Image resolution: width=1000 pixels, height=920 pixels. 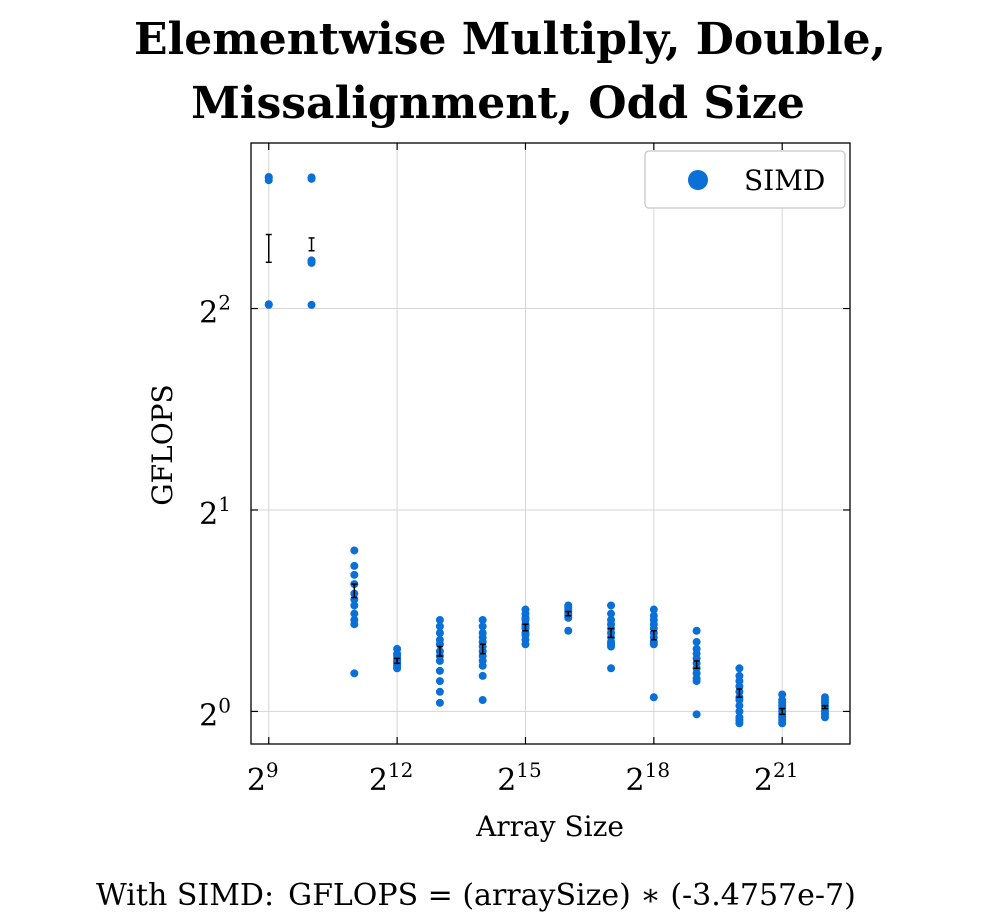 What do you see at coordinates (519, 778) in the screenshot?
I see `x-tick-label: 215` at bounding box center [519, 778].